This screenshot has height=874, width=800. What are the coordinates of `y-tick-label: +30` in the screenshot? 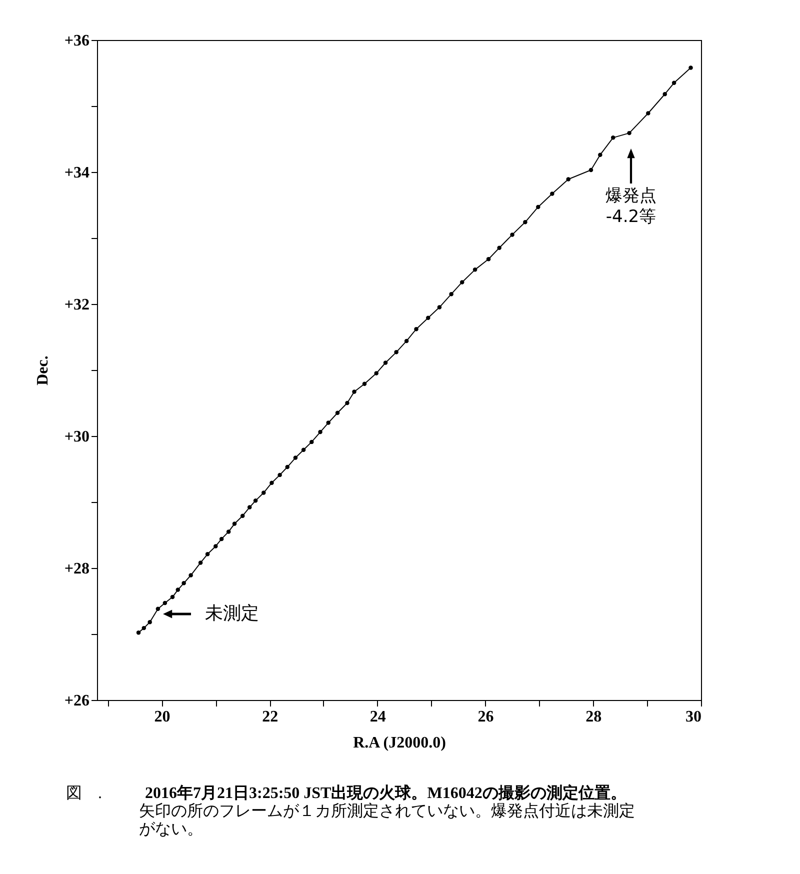 It's located at (77, 437).